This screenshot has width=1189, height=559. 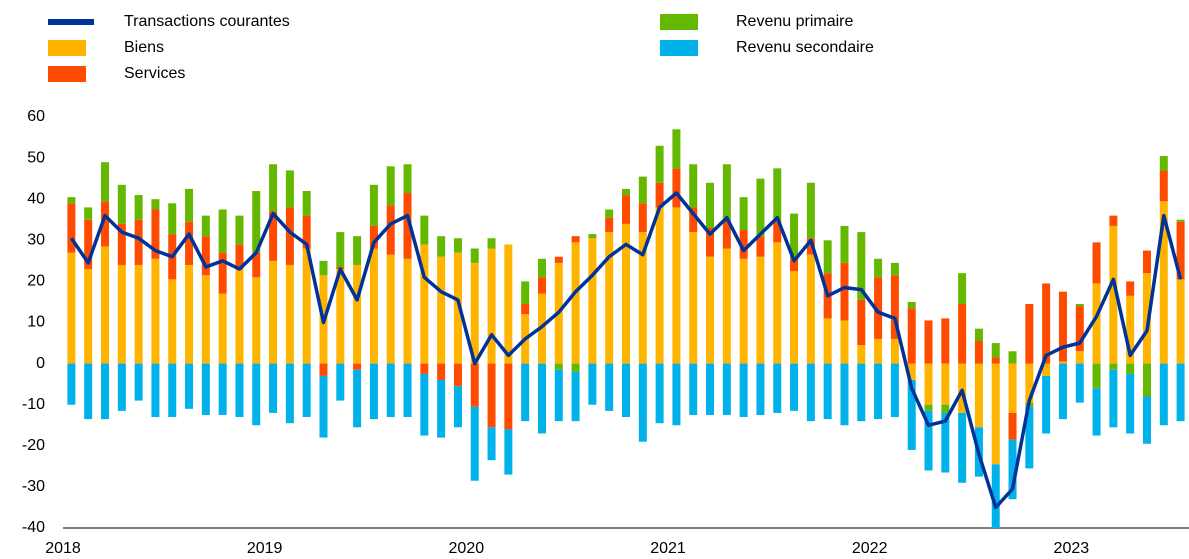 What do you see at coordinates (33, 445) in the screenshot?
I see `y-tick-label: -20` at bounding box center [33, 445].